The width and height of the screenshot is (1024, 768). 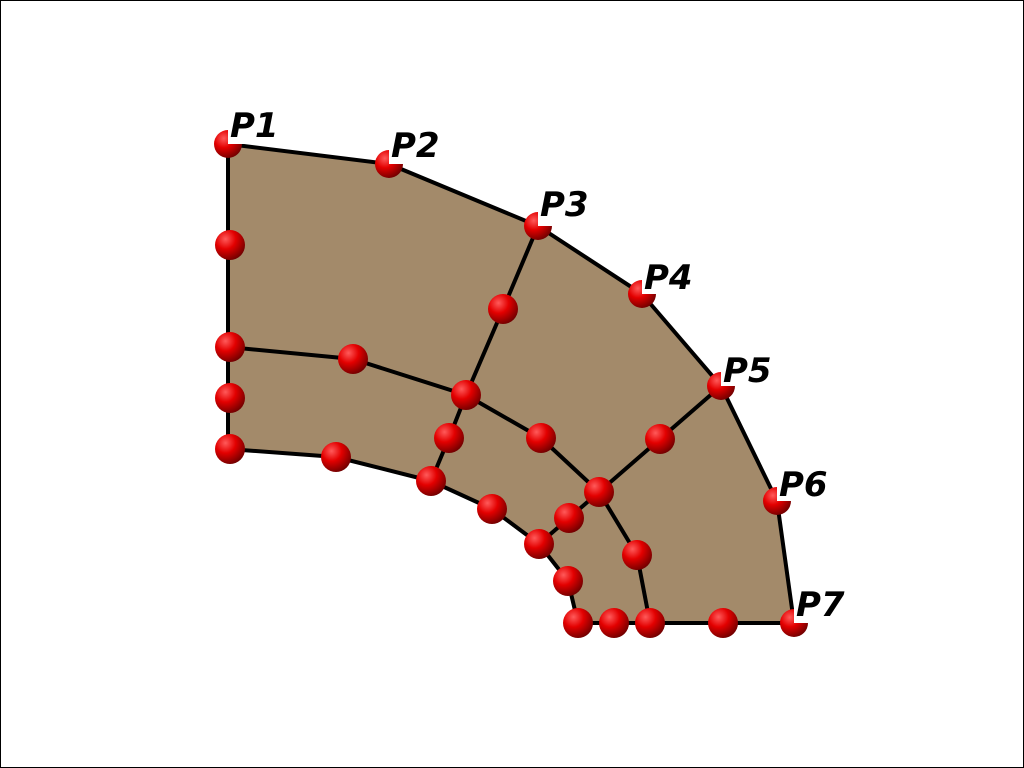 What do you see at coordinates (415, 146) in the screenshot?
I see `label-p2: P2` at bounding box center [415, 146].